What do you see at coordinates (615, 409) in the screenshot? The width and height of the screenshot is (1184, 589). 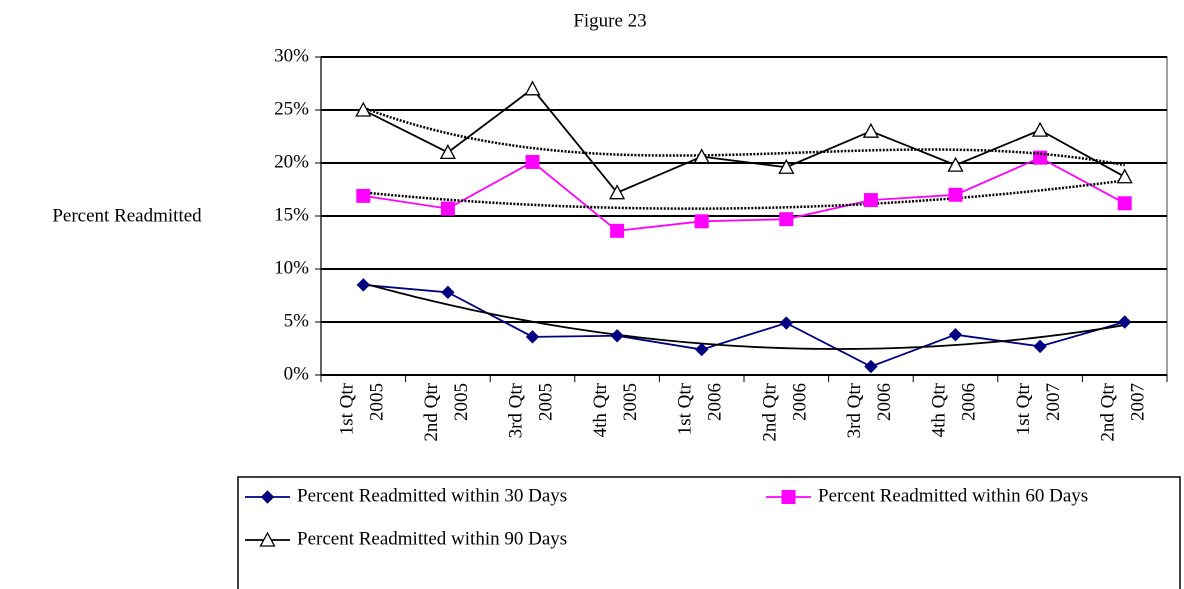 I see `x-tick-label: 4th Qtr 2005` at bounding box center [615, 409].